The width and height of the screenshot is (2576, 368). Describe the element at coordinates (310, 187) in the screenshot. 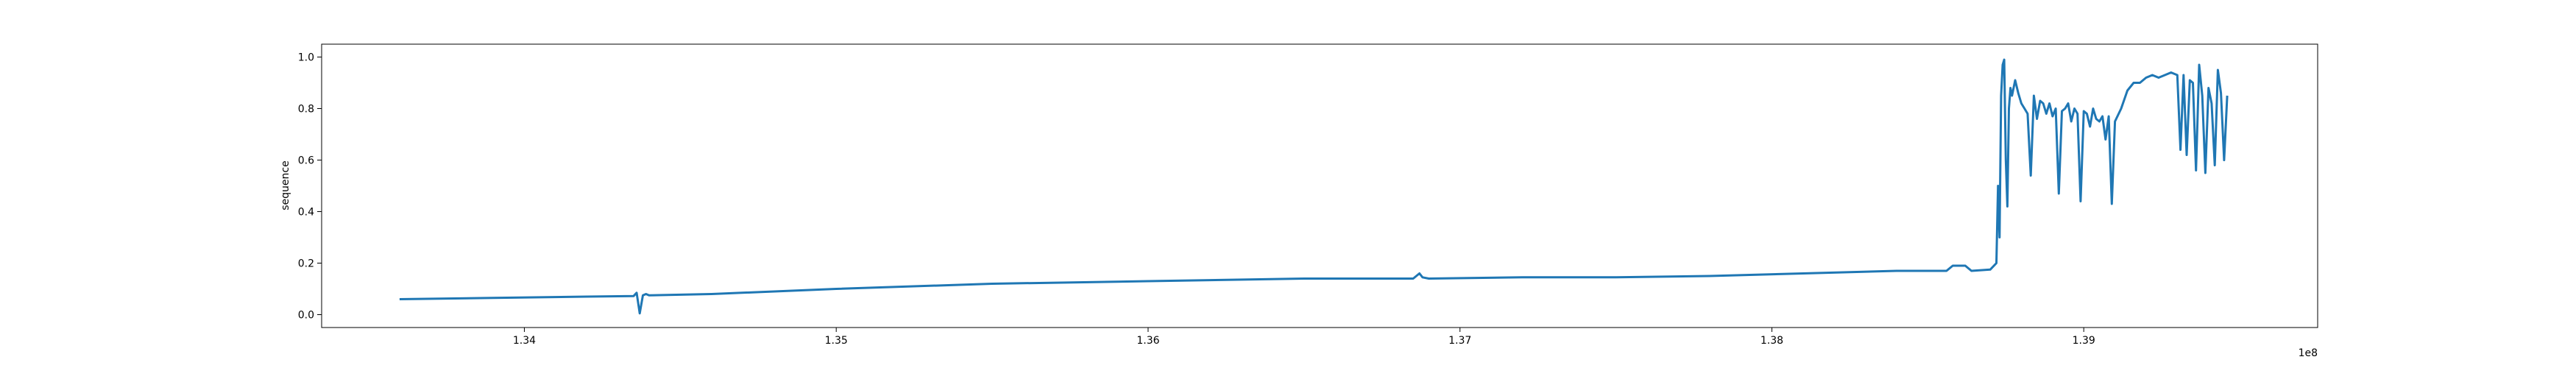

I see `y-axis-ticks: 0.0 0.2 0.4 0.6 0.8 1.0` at that location.